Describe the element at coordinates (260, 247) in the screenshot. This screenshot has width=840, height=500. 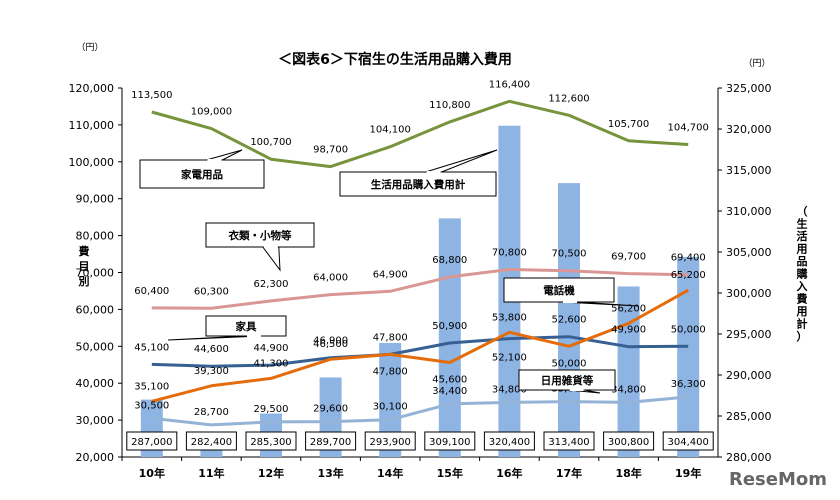
I see `callout-irui: 衣類・小物等` at that location.